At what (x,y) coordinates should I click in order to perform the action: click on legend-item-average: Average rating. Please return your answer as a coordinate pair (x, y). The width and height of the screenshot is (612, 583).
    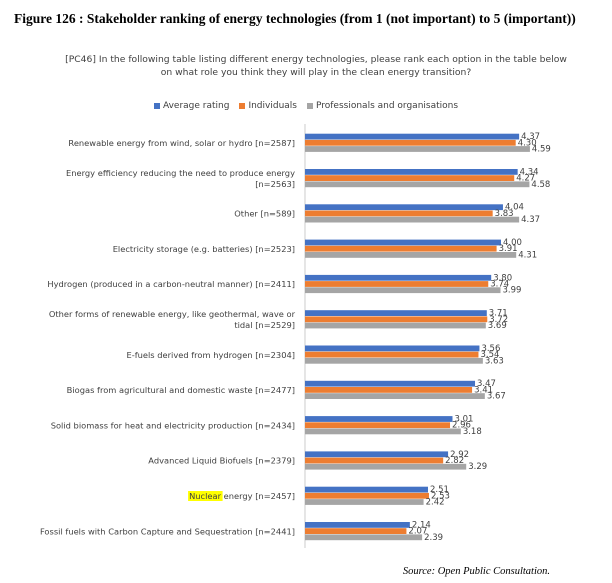
    Looking at the image, I should click on (191, 106).